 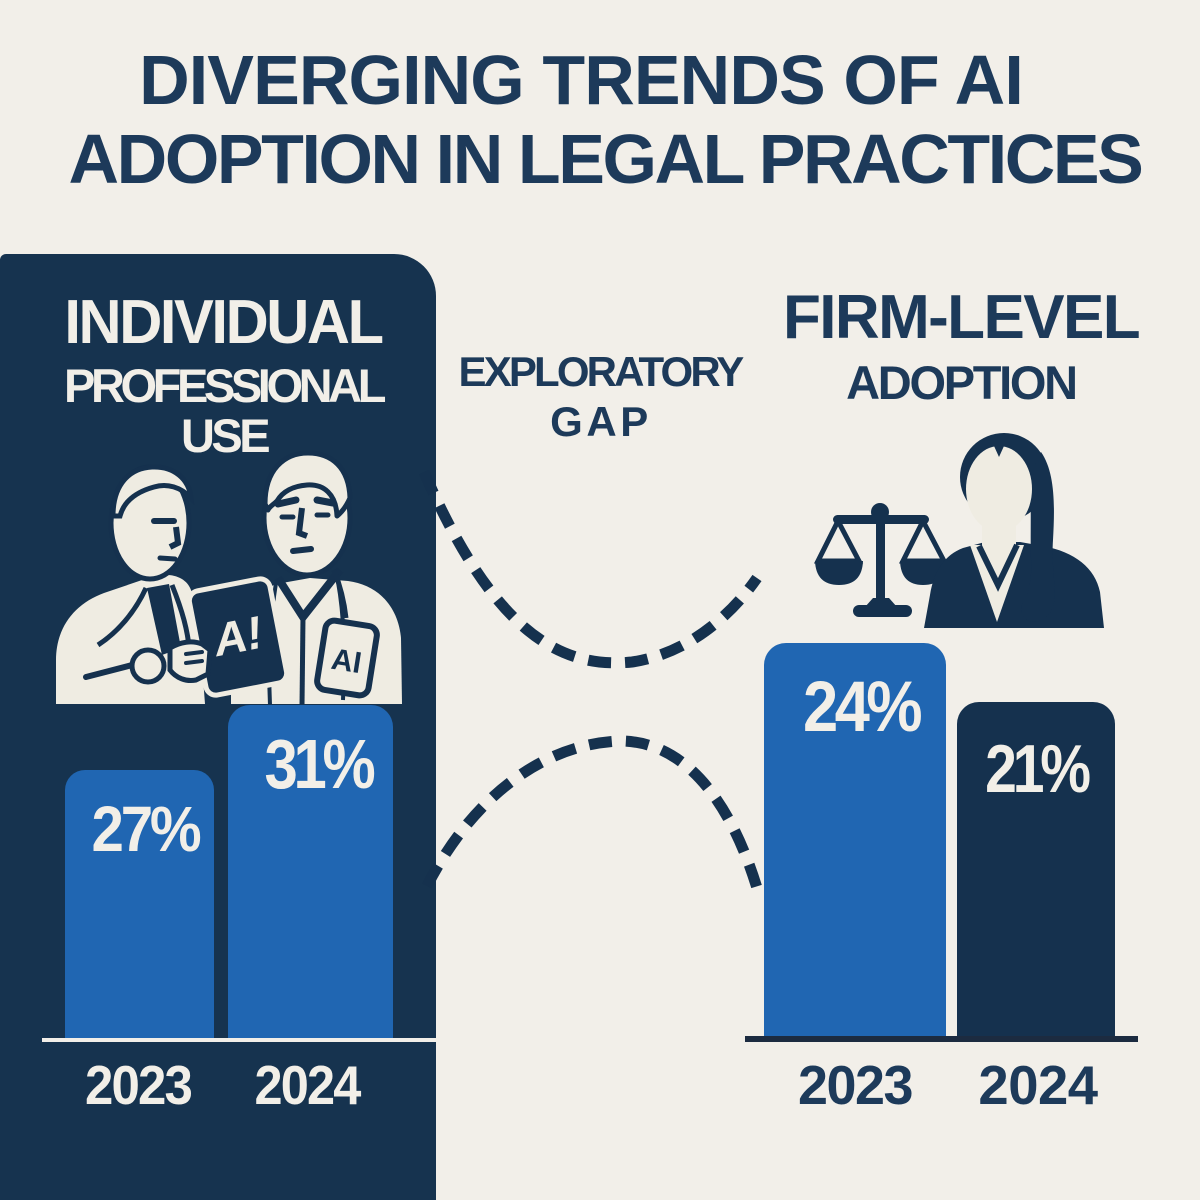 What do you see at coordinates (346, 661) in the screenshot?
I see `svg-text: AI` at bounding box center [346, 661].